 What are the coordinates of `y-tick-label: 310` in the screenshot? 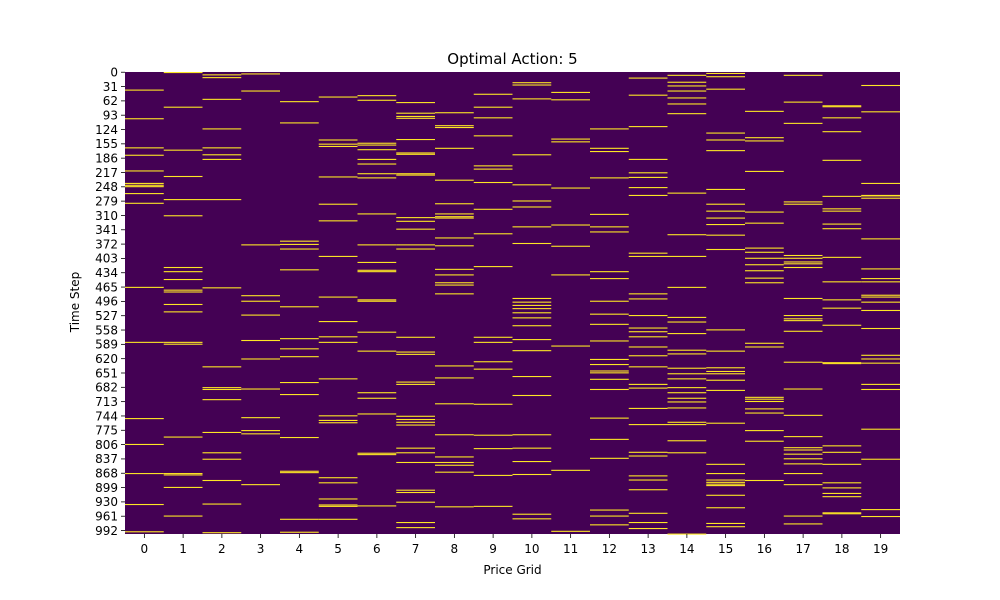 It's located at (106, 216).